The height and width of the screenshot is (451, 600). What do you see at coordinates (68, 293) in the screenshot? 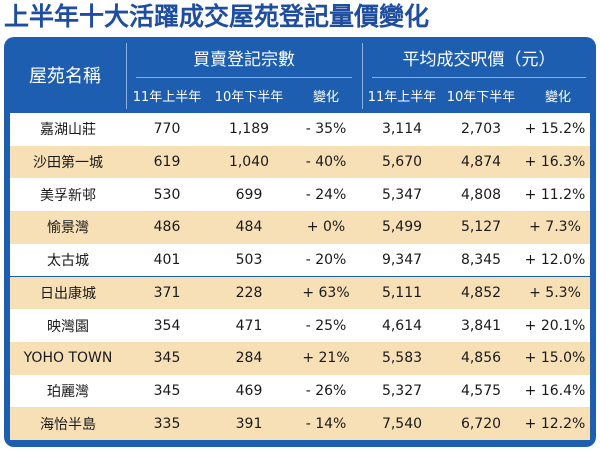
I see `estate-name: 日出康城` at bounding box center [68, 293].